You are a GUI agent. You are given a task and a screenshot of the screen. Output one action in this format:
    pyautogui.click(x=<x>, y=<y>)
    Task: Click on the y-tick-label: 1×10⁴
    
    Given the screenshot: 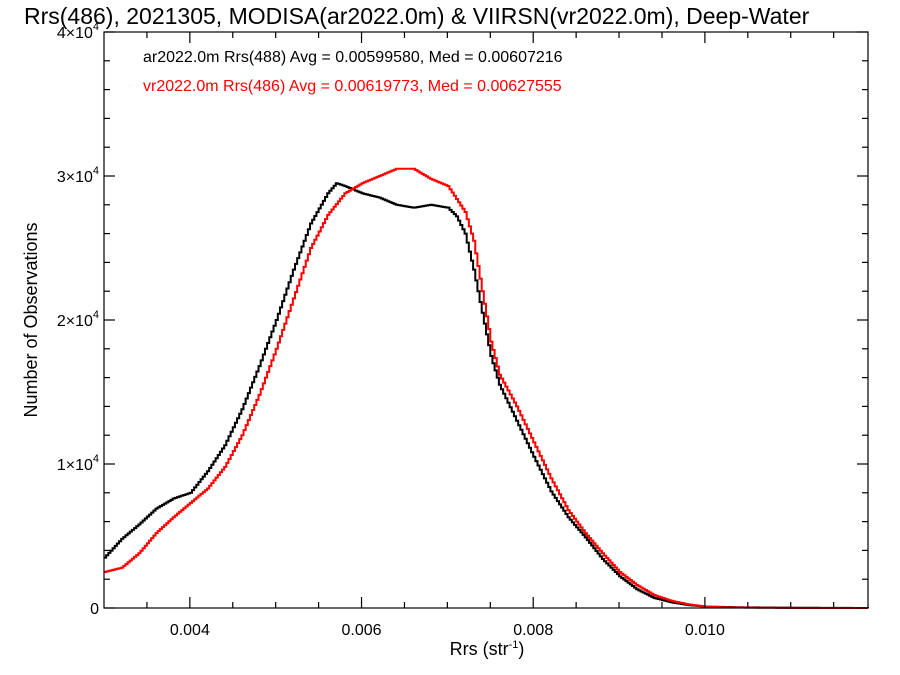 What is the action you would take?
    pyautogui.click(x=78, y=463)
    